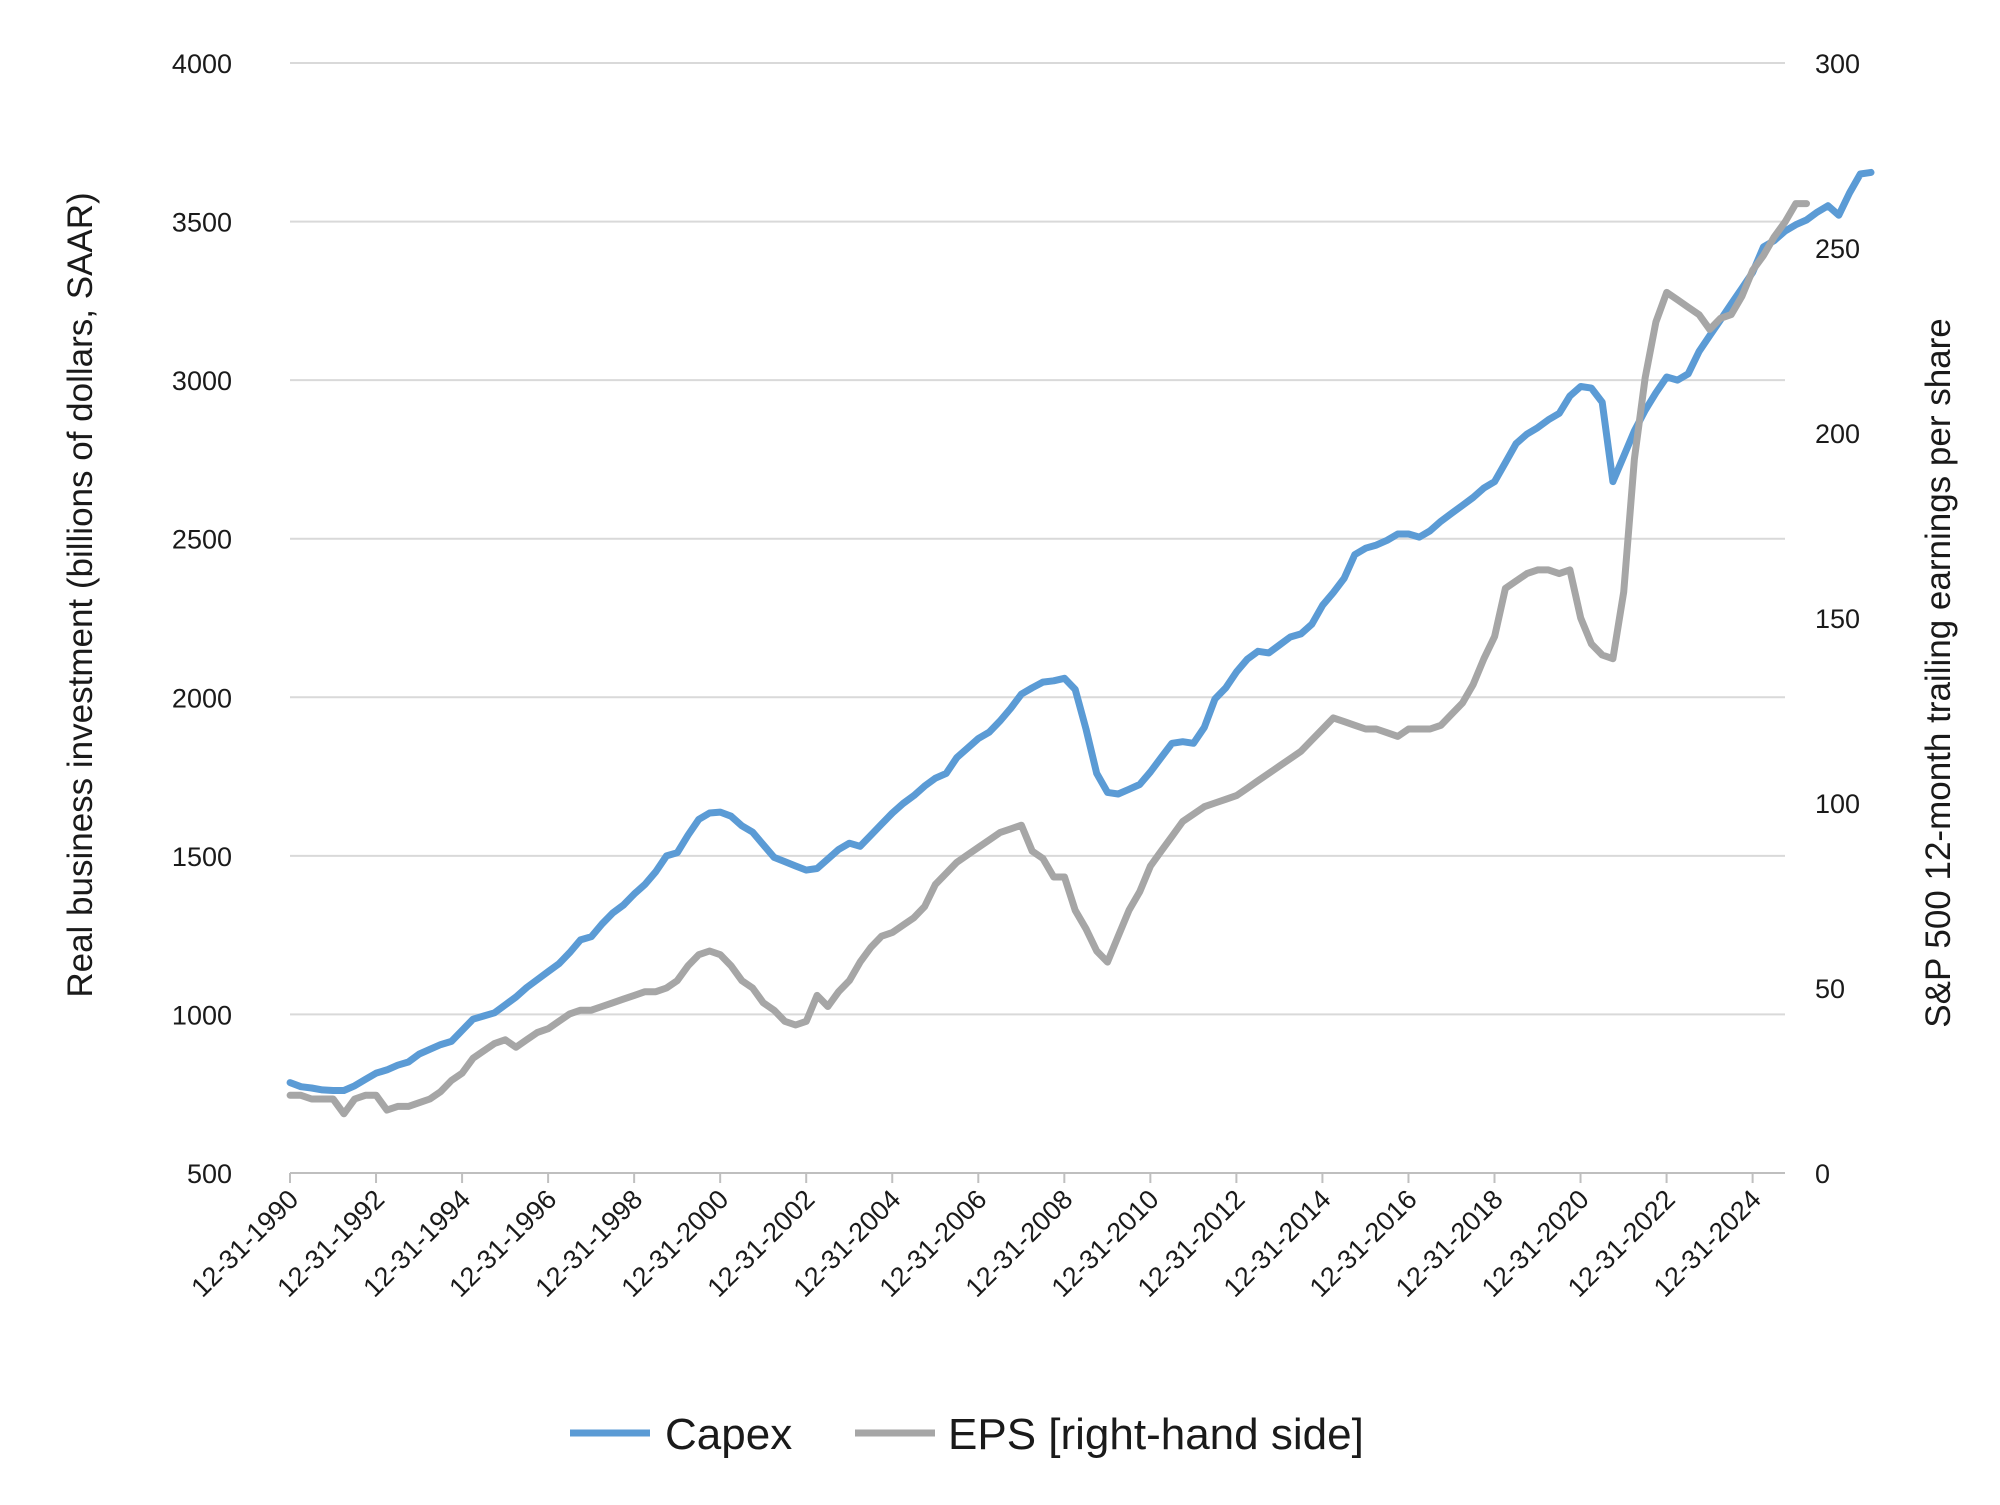 The height and width of the screenshot is (1505, 2000). Describe the element at coordinates (202, 1015) in the screenshot. I see `y-tick-label-1: 1000` at that location.